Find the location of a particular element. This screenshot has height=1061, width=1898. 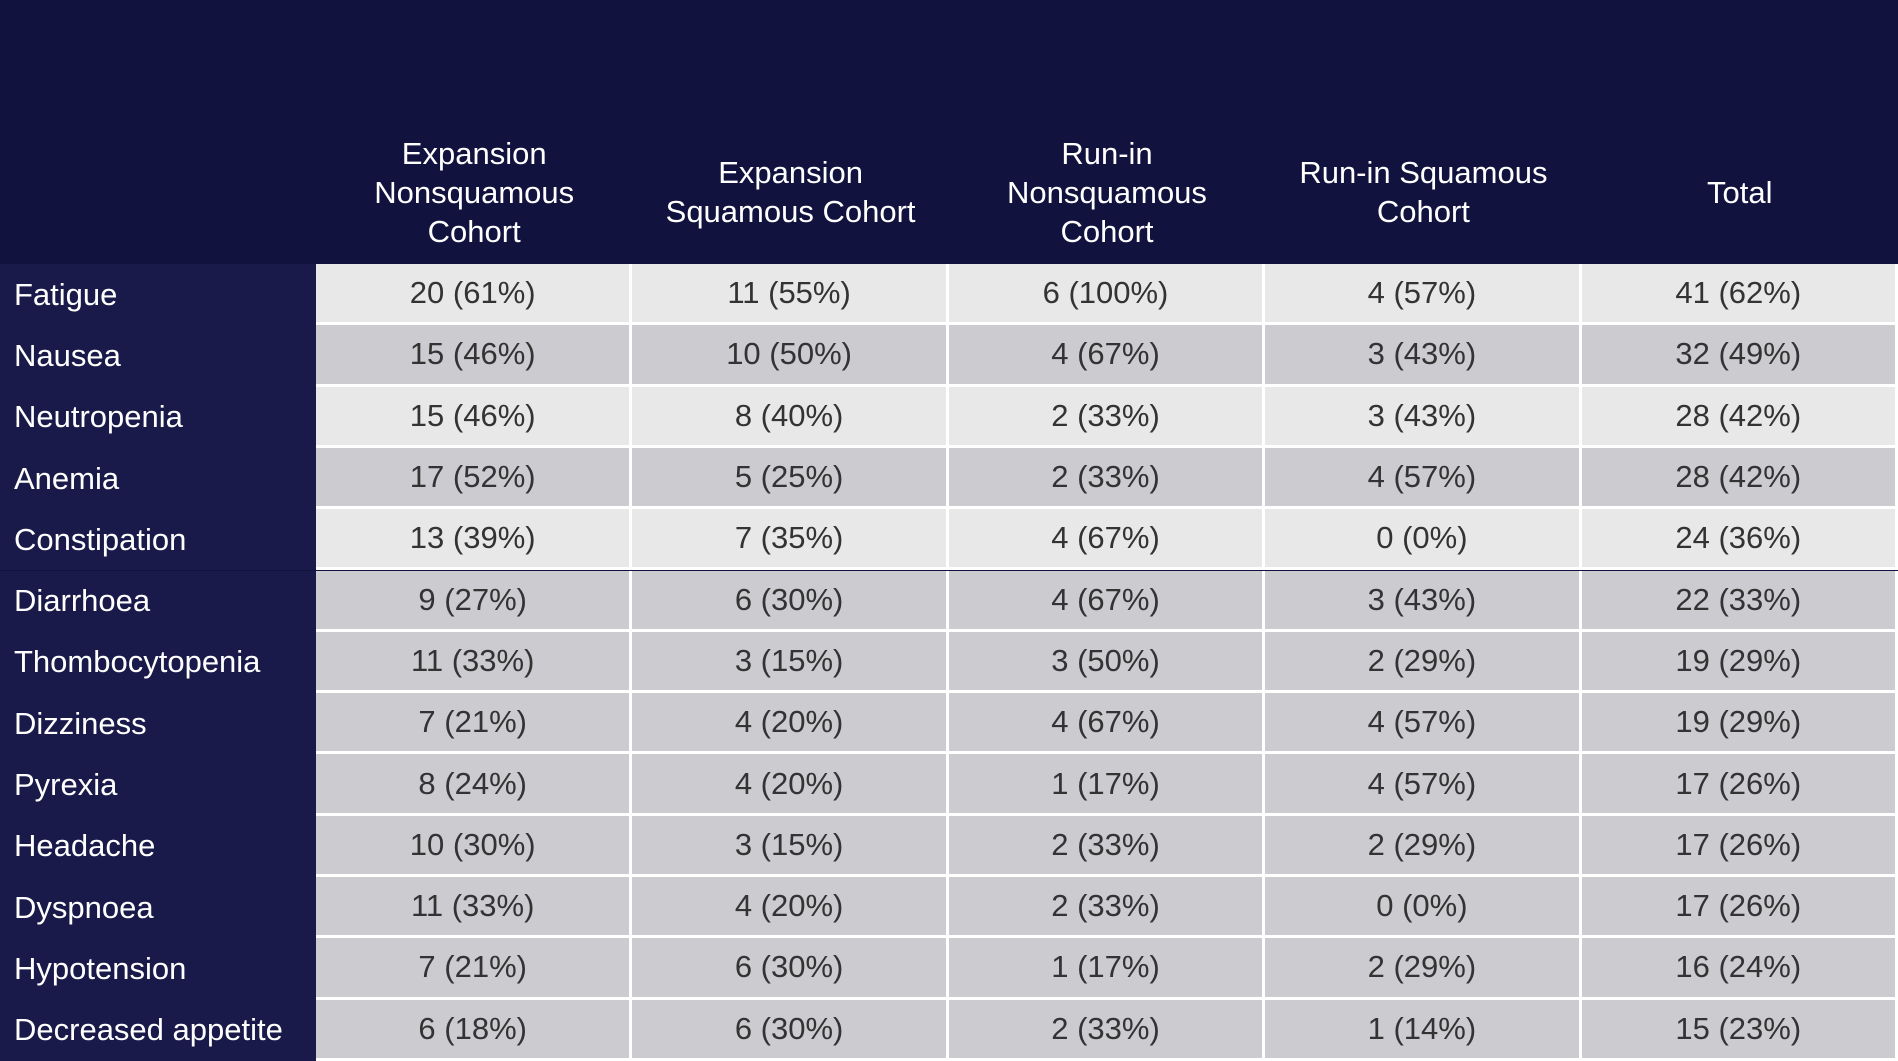

data-cell: 13 (39%) is located at coordinates (474, 540).